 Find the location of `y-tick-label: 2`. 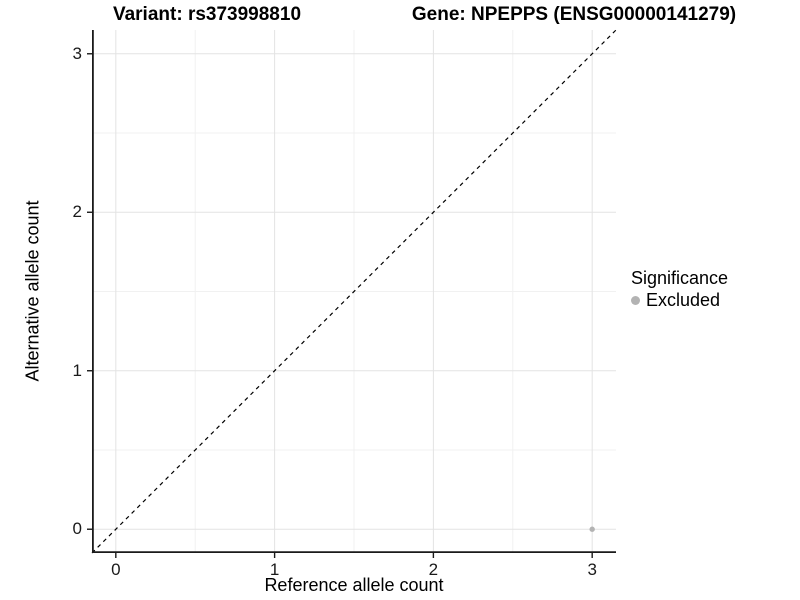

y-tick-label: 2 is located at coordinates (77, 212).